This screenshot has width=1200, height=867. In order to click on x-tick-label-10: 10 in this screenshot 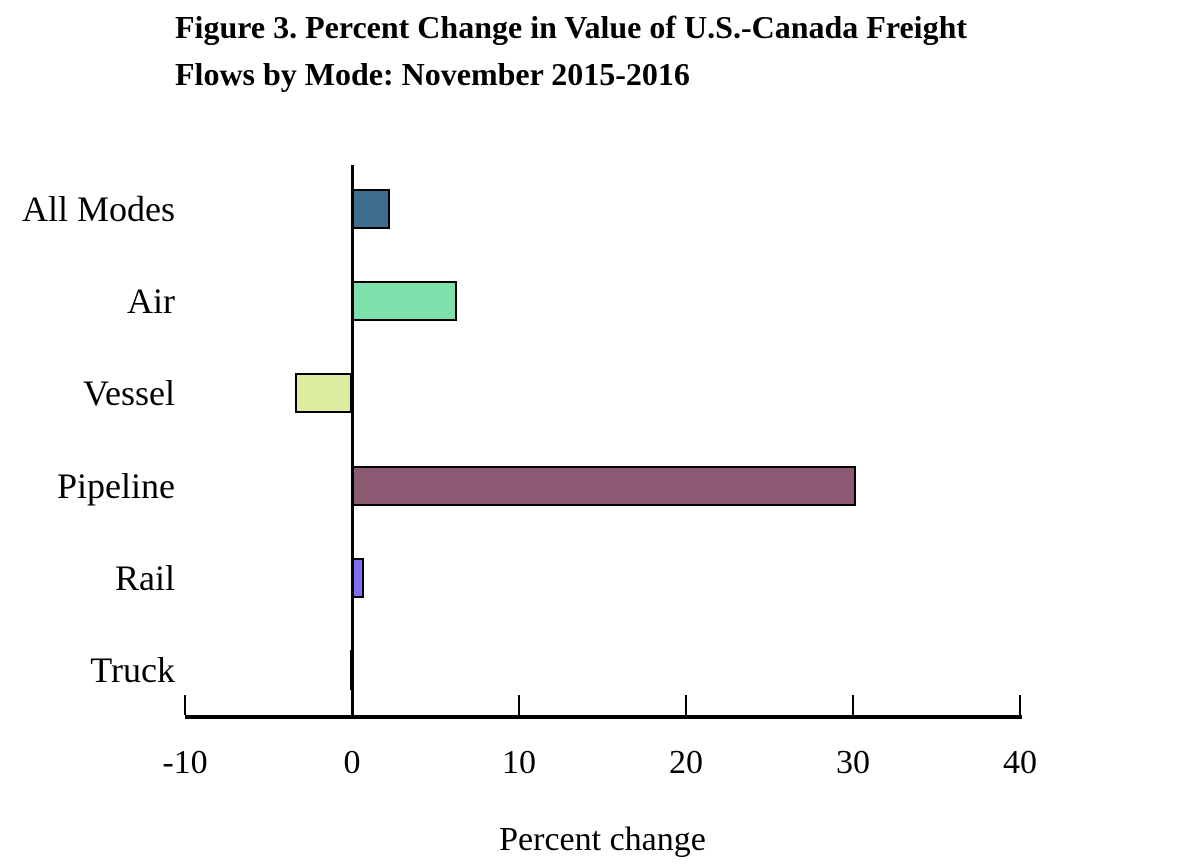, I will do `click(519, 762)`.